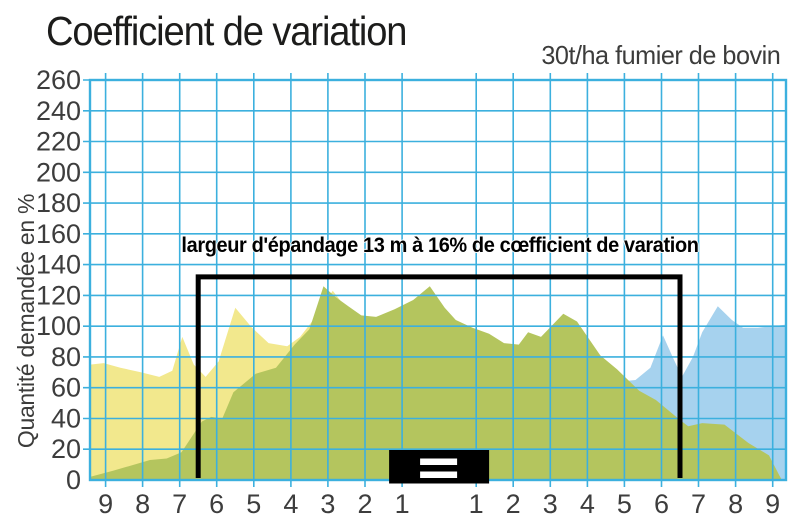 The width and height of the screenshot is (800, 520). What do you see at coordinates (58, 172) in the screenshot?
I see `svg-text: 200` at bounding box center [58, 172].